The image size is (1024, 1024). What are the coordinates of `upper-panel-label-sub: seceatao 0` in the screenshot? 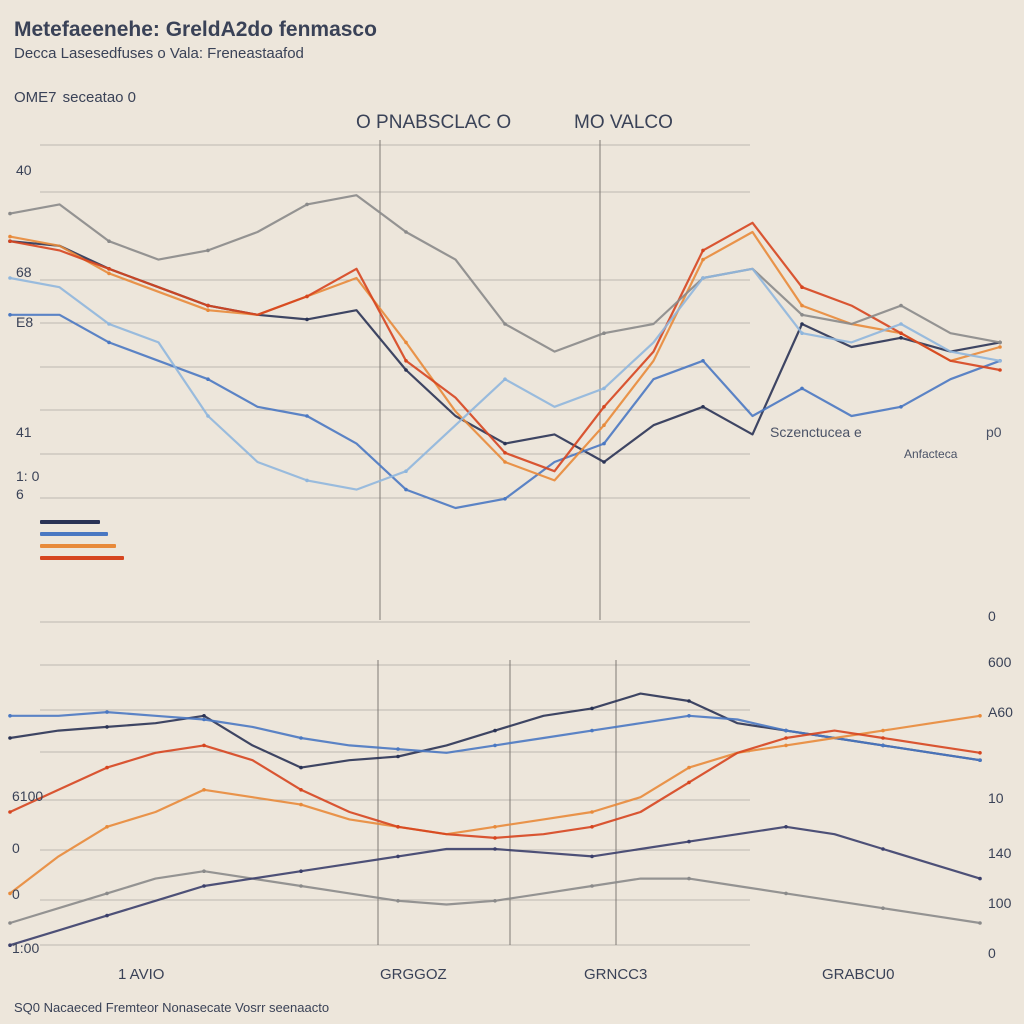 It's located at (99, 97).